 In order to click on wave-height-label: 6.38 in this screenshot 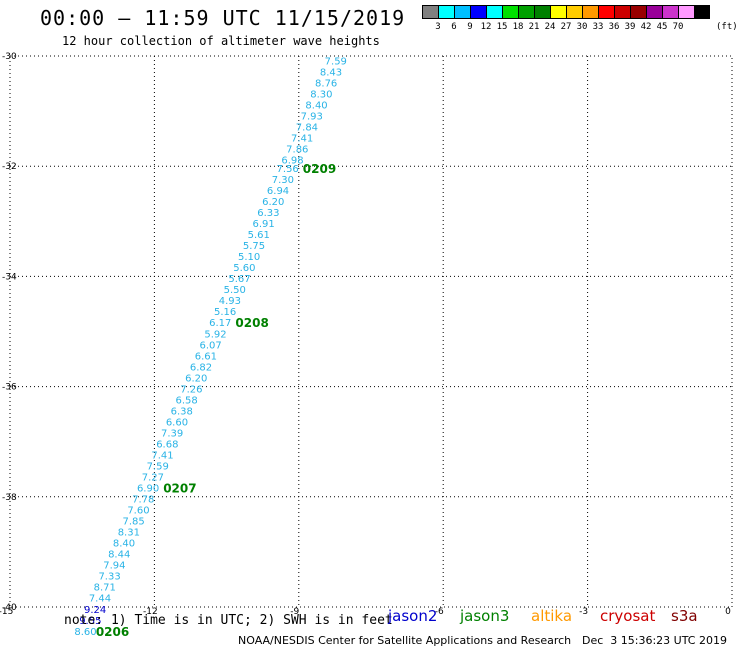, I will do `click(182, 411)`.